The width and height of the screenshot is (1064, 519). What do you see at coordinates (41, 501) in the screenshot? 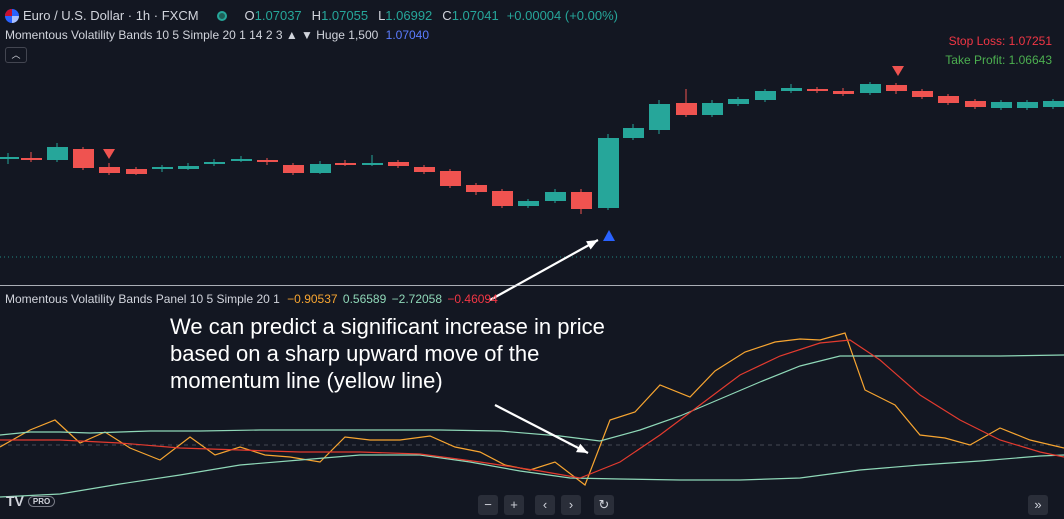
I see `pro-badge: PRO` at bounding box center [41, 501].